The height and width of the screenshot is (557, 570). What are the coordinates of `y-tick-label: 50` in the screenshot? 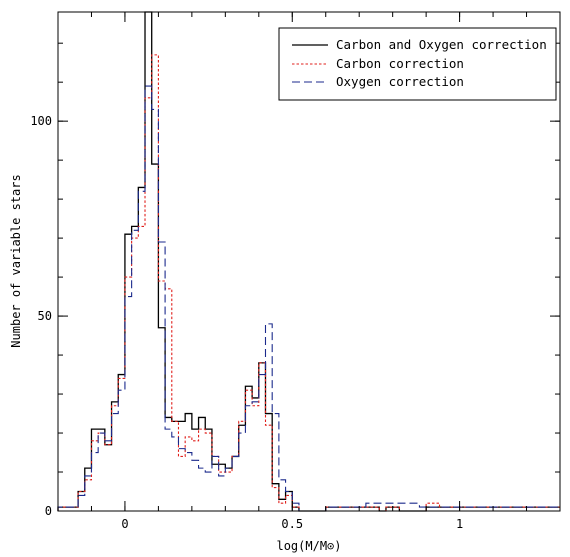 It's located at (45, 316).